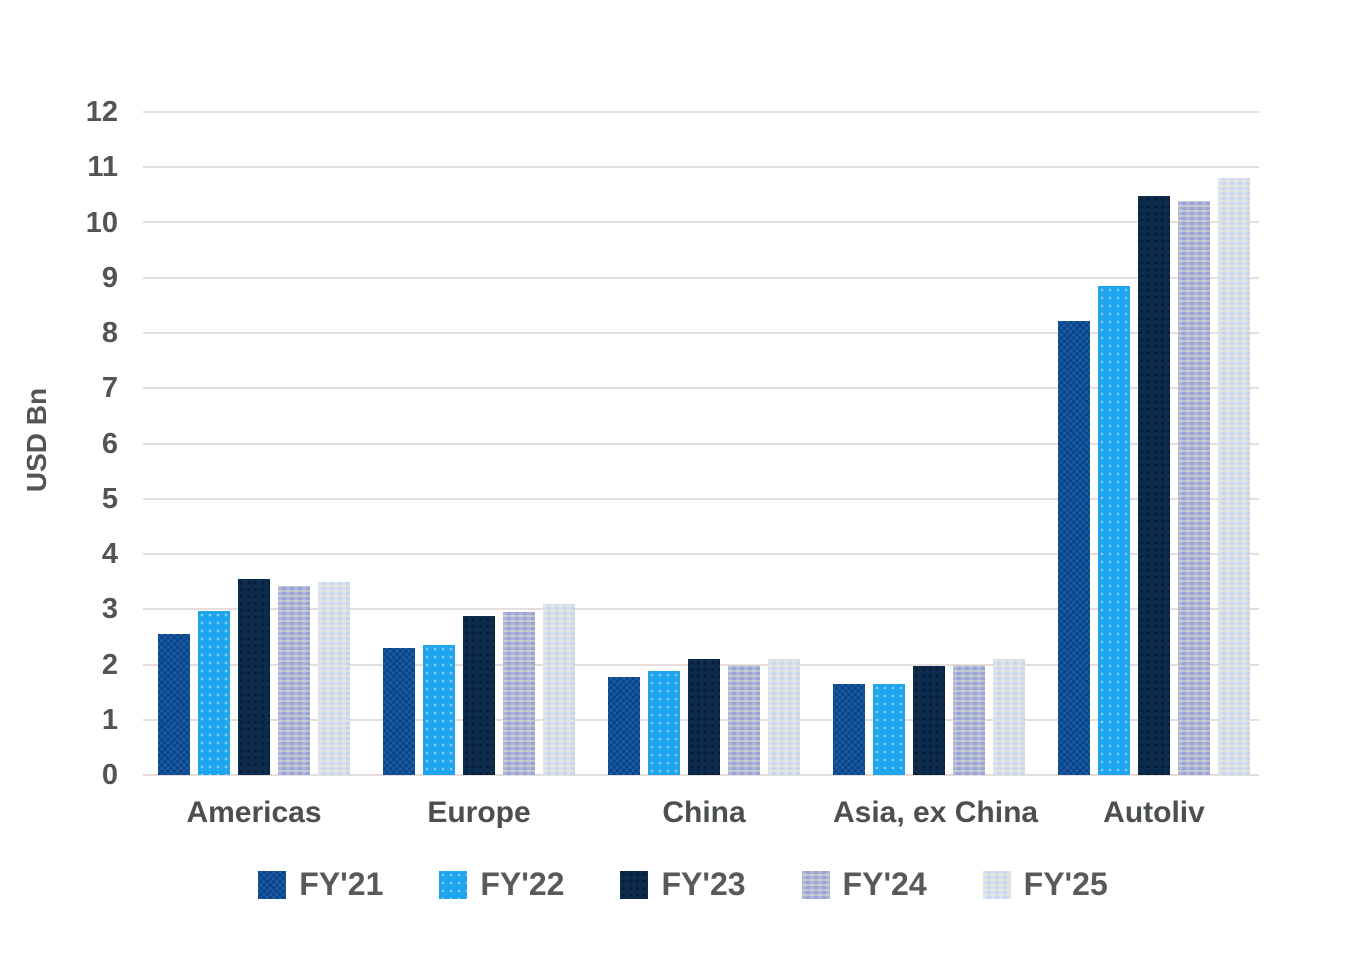 The image size is (1366, 957). I want to click on category-label-china: China, so click(704, 812).